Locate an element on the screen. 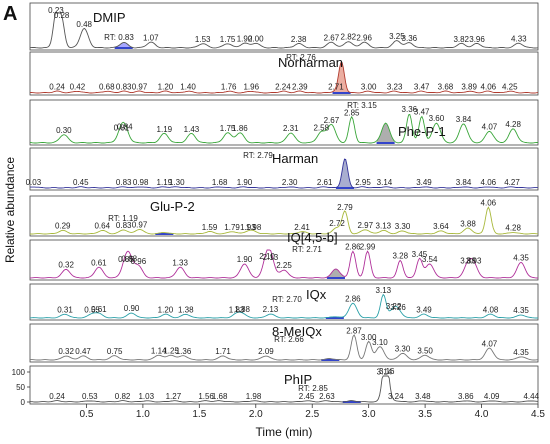 The height and width of the screenshot is (444, 550). peak-label: 0.84 is located at coordinates (125, 126).